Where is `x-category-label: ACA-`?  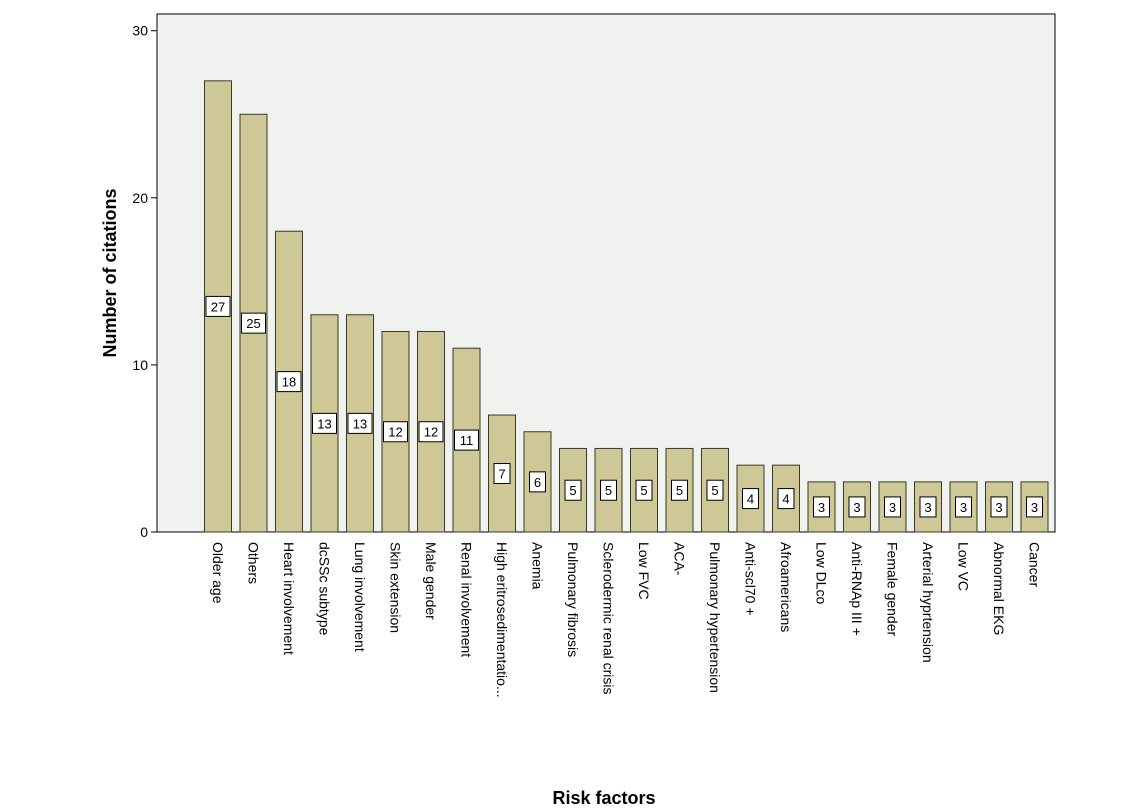 x-category-label: ACA- is located at coordinates (680, 559).